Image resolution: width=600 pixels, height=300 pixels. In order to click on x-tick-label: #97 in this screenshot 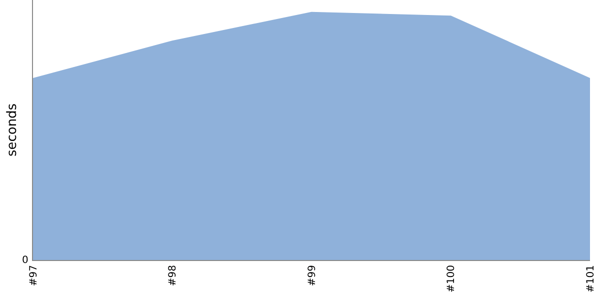, I will do `click(34, 275)`.